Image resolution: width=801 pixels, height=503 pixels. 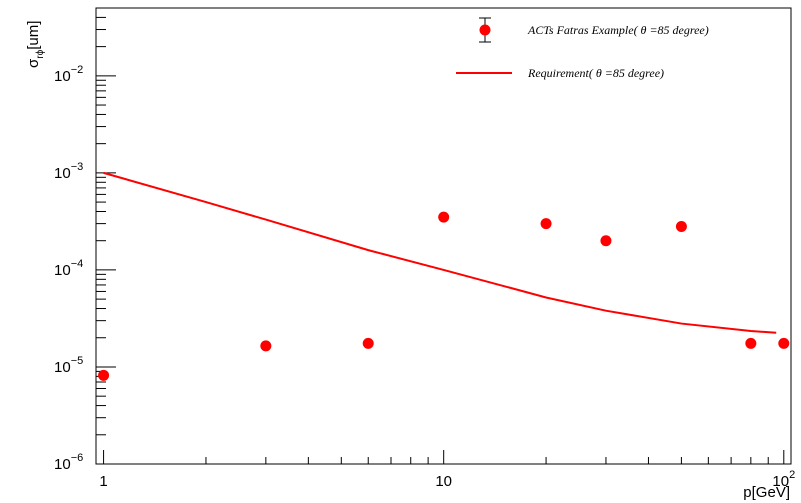 What do you see at coordinates (618, 30) in the screenshot?
I see `legend-entry-acts: ACTs Fatras Example( θ =85 degree)` at bounding box center [618, 30].